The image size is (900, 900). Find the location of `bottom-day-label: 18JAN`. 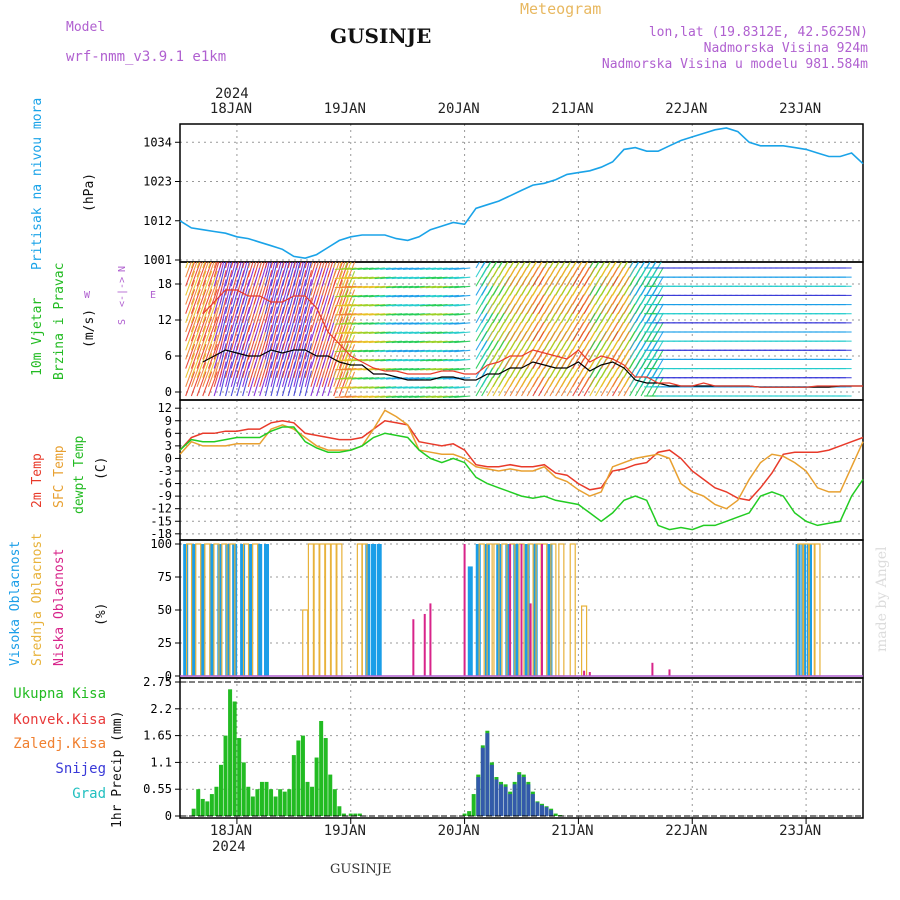

bottom-day-label: 18JAN is located at coordinates (231, 831).